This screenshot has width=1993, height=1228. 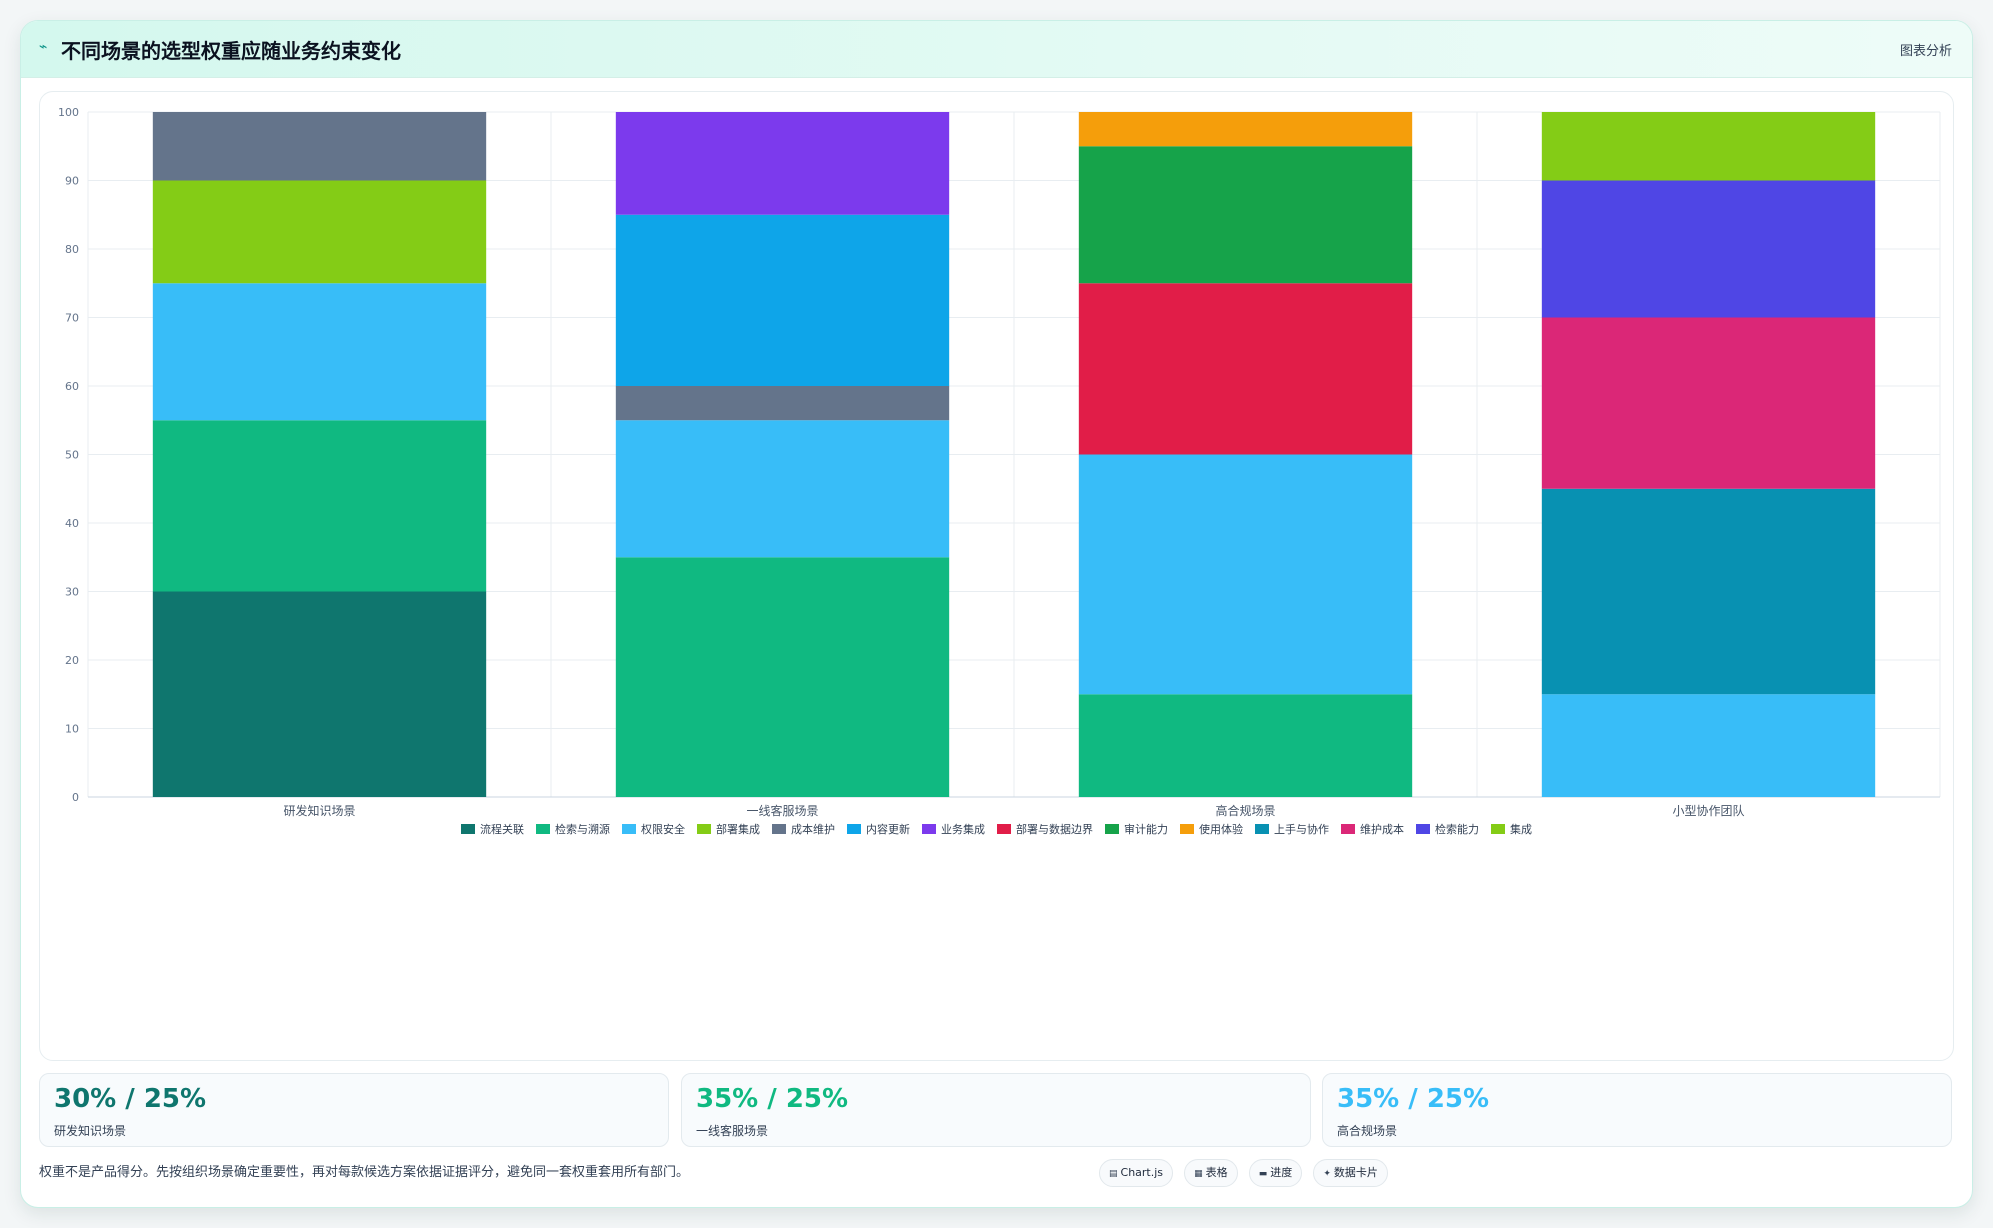 I want to click on chip-table: ▦ 表格, so click(x=1211, y=1173).